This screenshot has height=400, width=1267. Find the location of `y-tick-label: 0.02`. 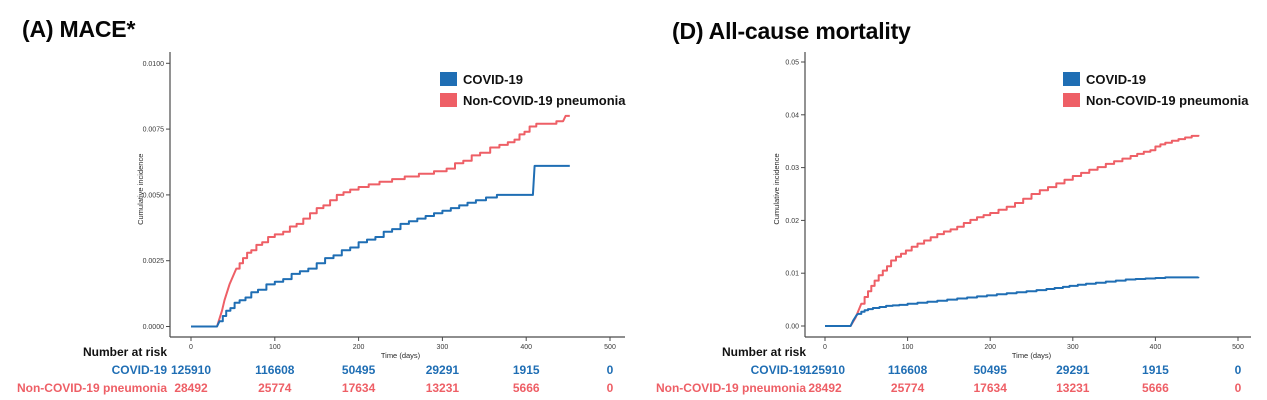

y-tick-label: 0.02 is located at coordinates (792, 221).